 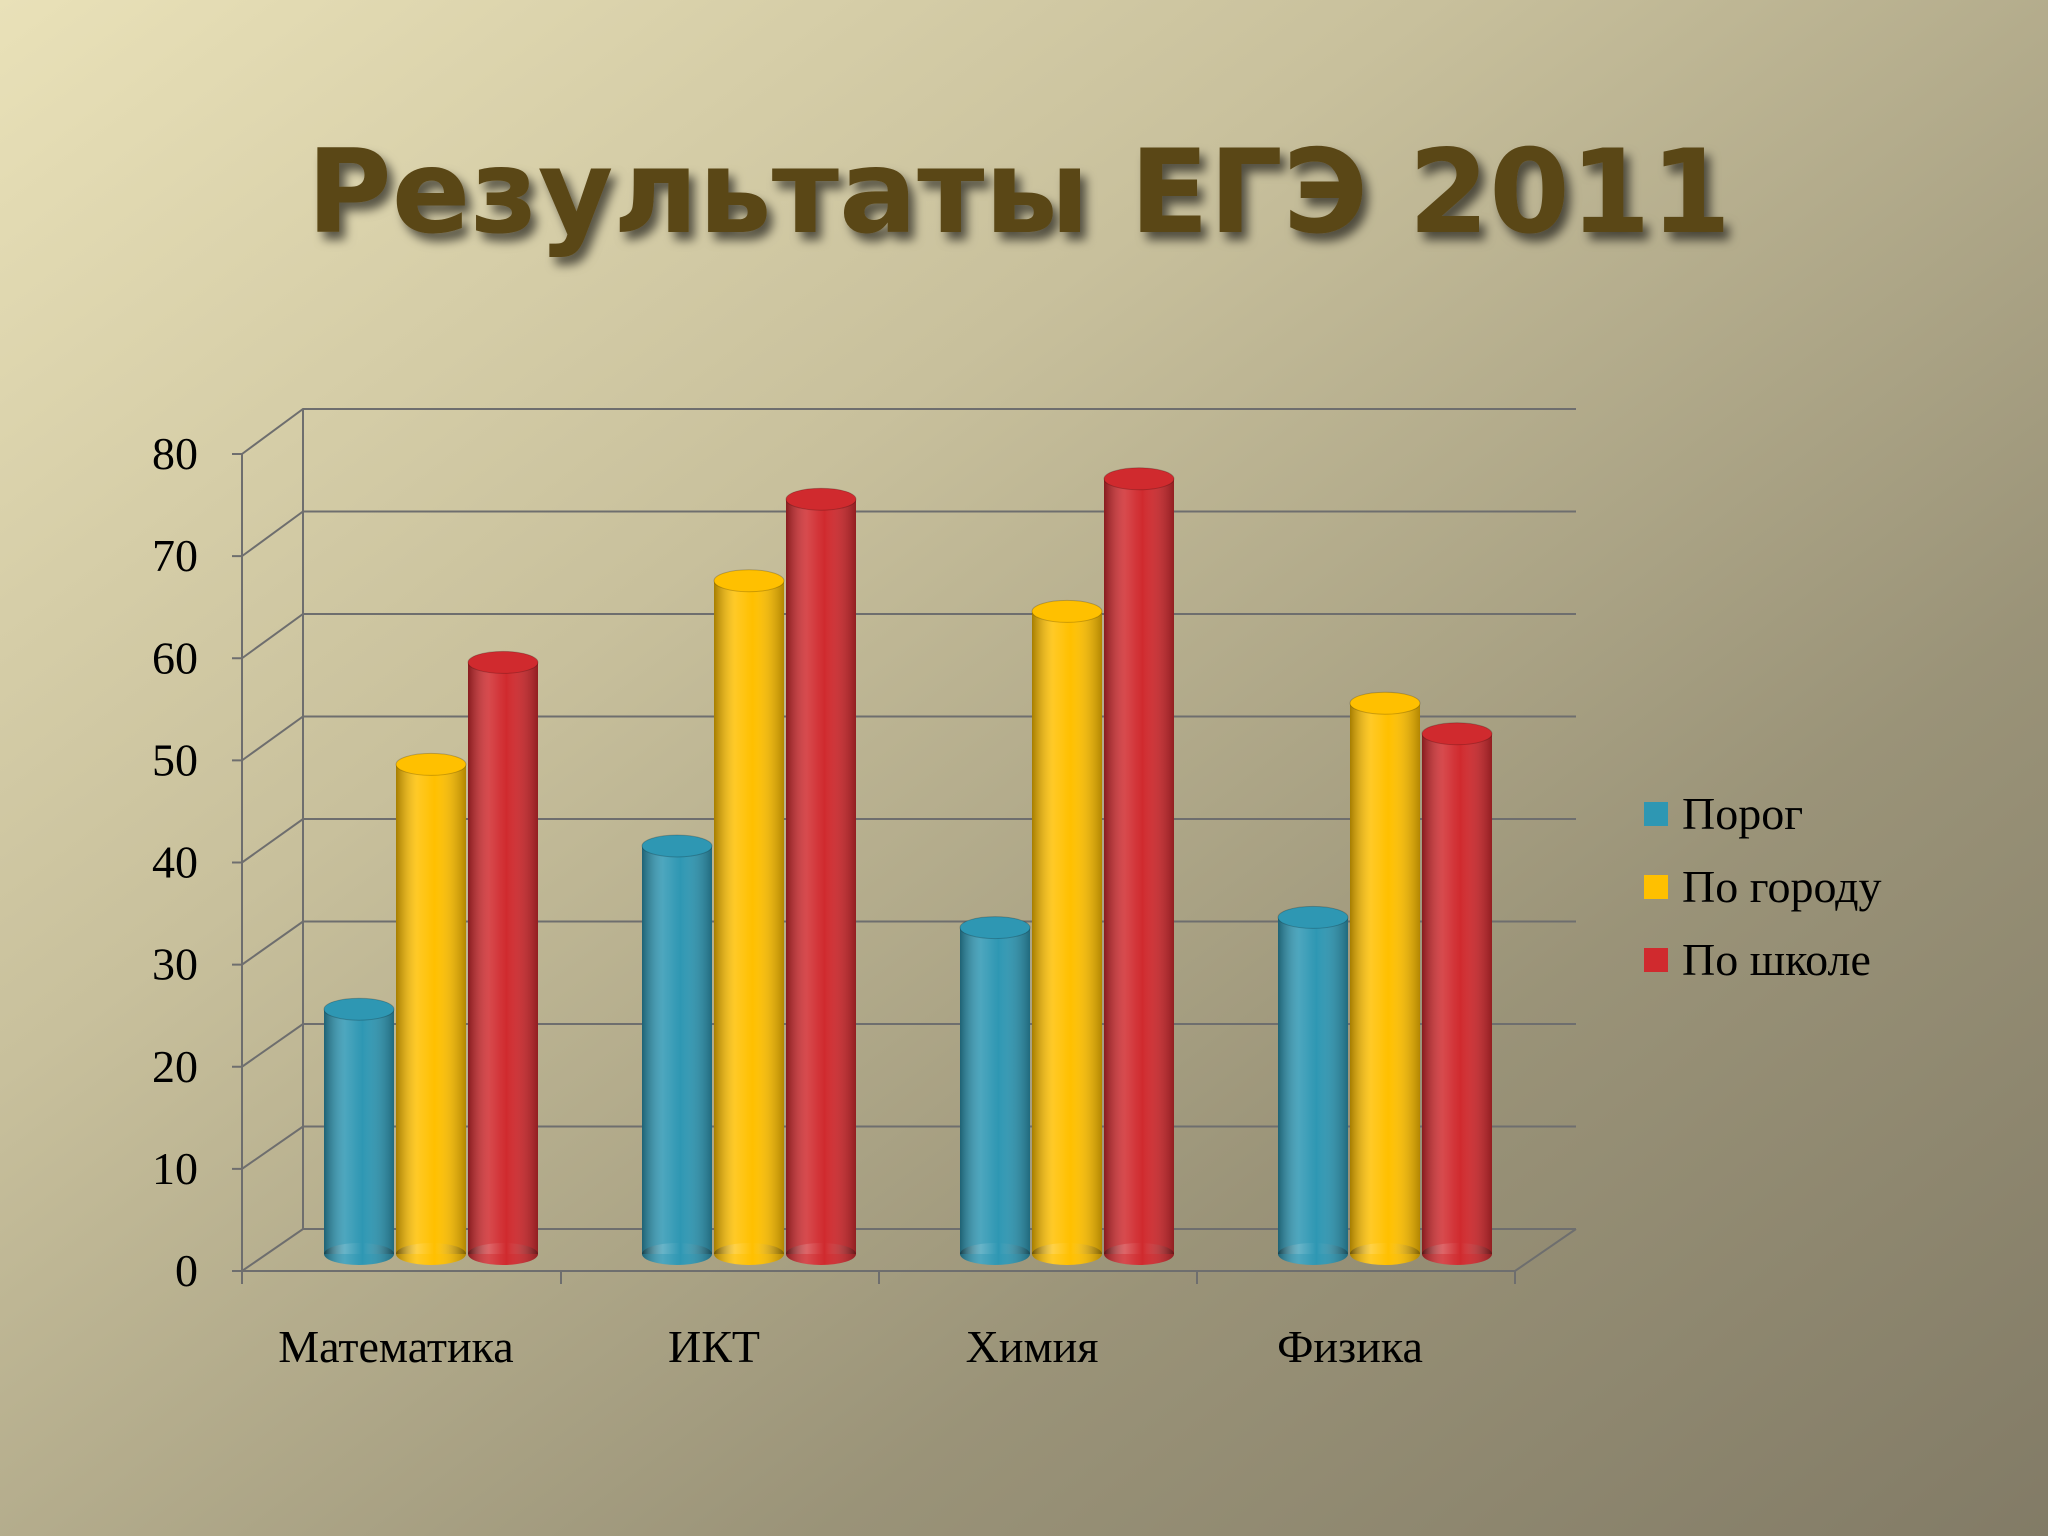 I want to click on y-tick-label: 30, so click(x=175, y=964).